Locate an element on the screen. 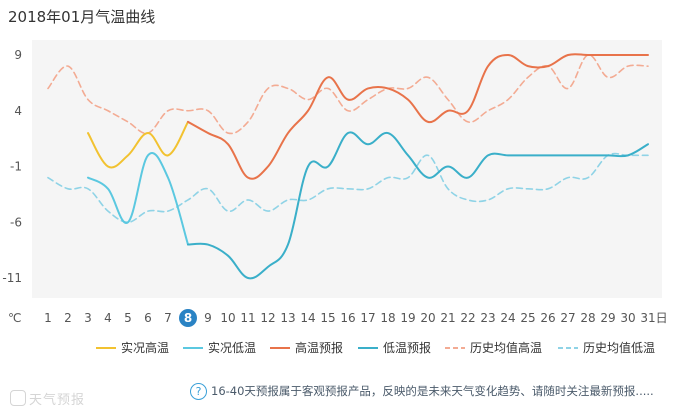 This screenshot has width=677, height=412. y-tick-label: 9 is located at coordinates (18, 55).